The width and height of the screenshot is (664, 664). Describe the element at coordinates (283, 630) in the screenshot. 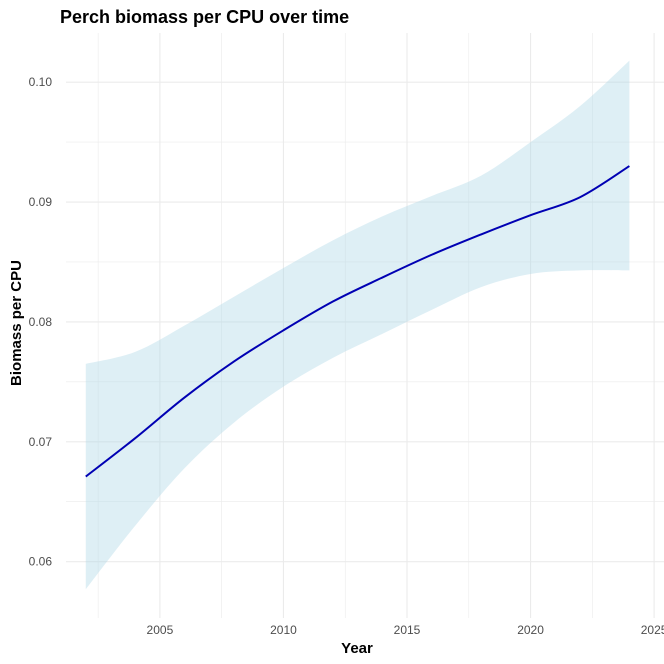

I see `x-tick-label: 2010` at that location.